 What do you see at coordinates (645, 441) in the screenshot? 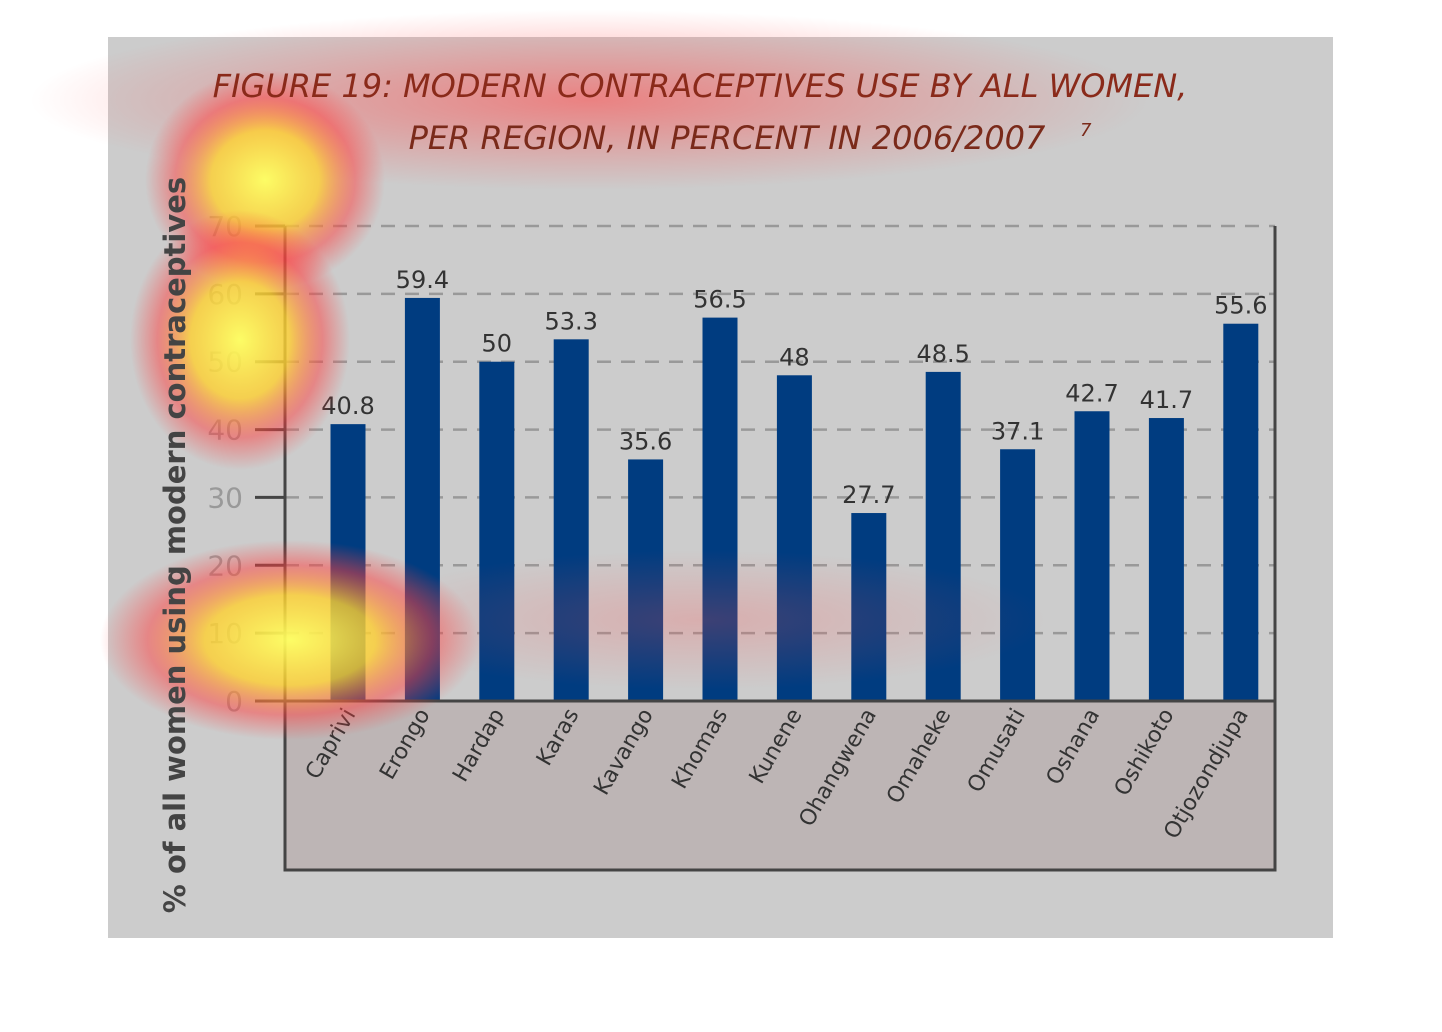
I see `value-label: 35.6` at bounding box center [645, 441].